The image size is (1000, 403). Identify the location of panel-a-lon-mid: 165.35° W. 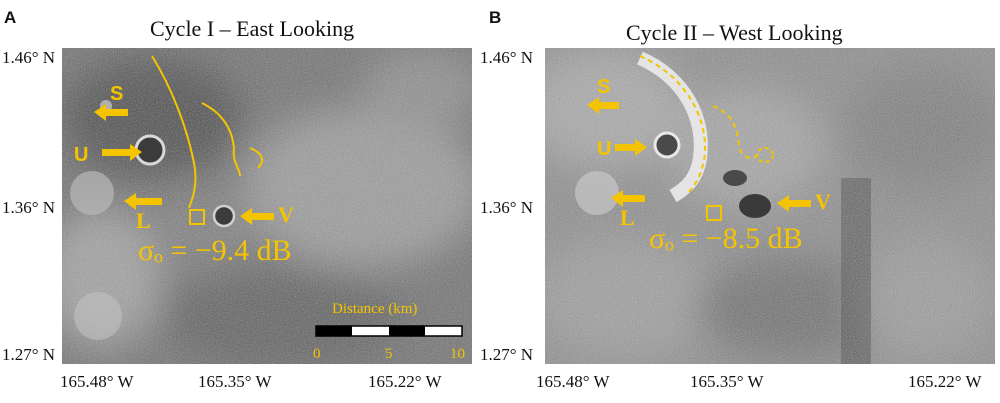
(235, 381).